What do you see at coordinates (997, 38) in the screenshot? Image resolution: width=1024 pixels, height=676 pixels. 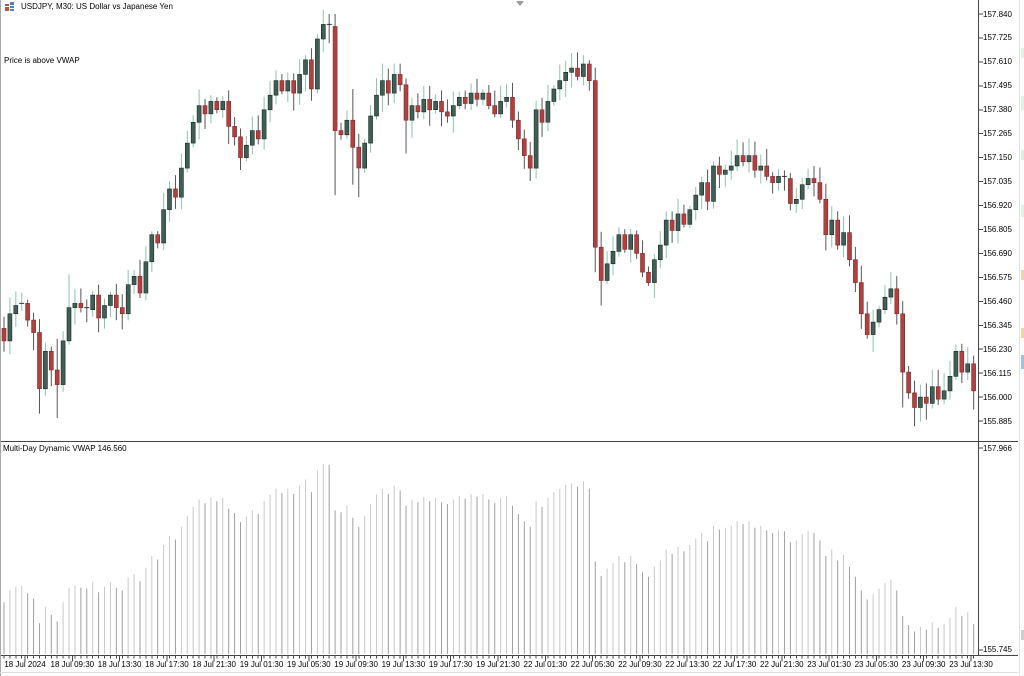 I see `price-axis-label: 157.725` at bounding box center [997, 38].